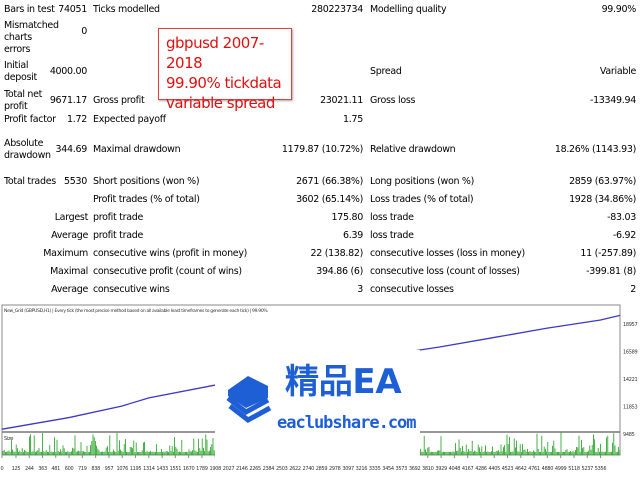  I want to click on x-tick-label: 5118, so click(574, 469).